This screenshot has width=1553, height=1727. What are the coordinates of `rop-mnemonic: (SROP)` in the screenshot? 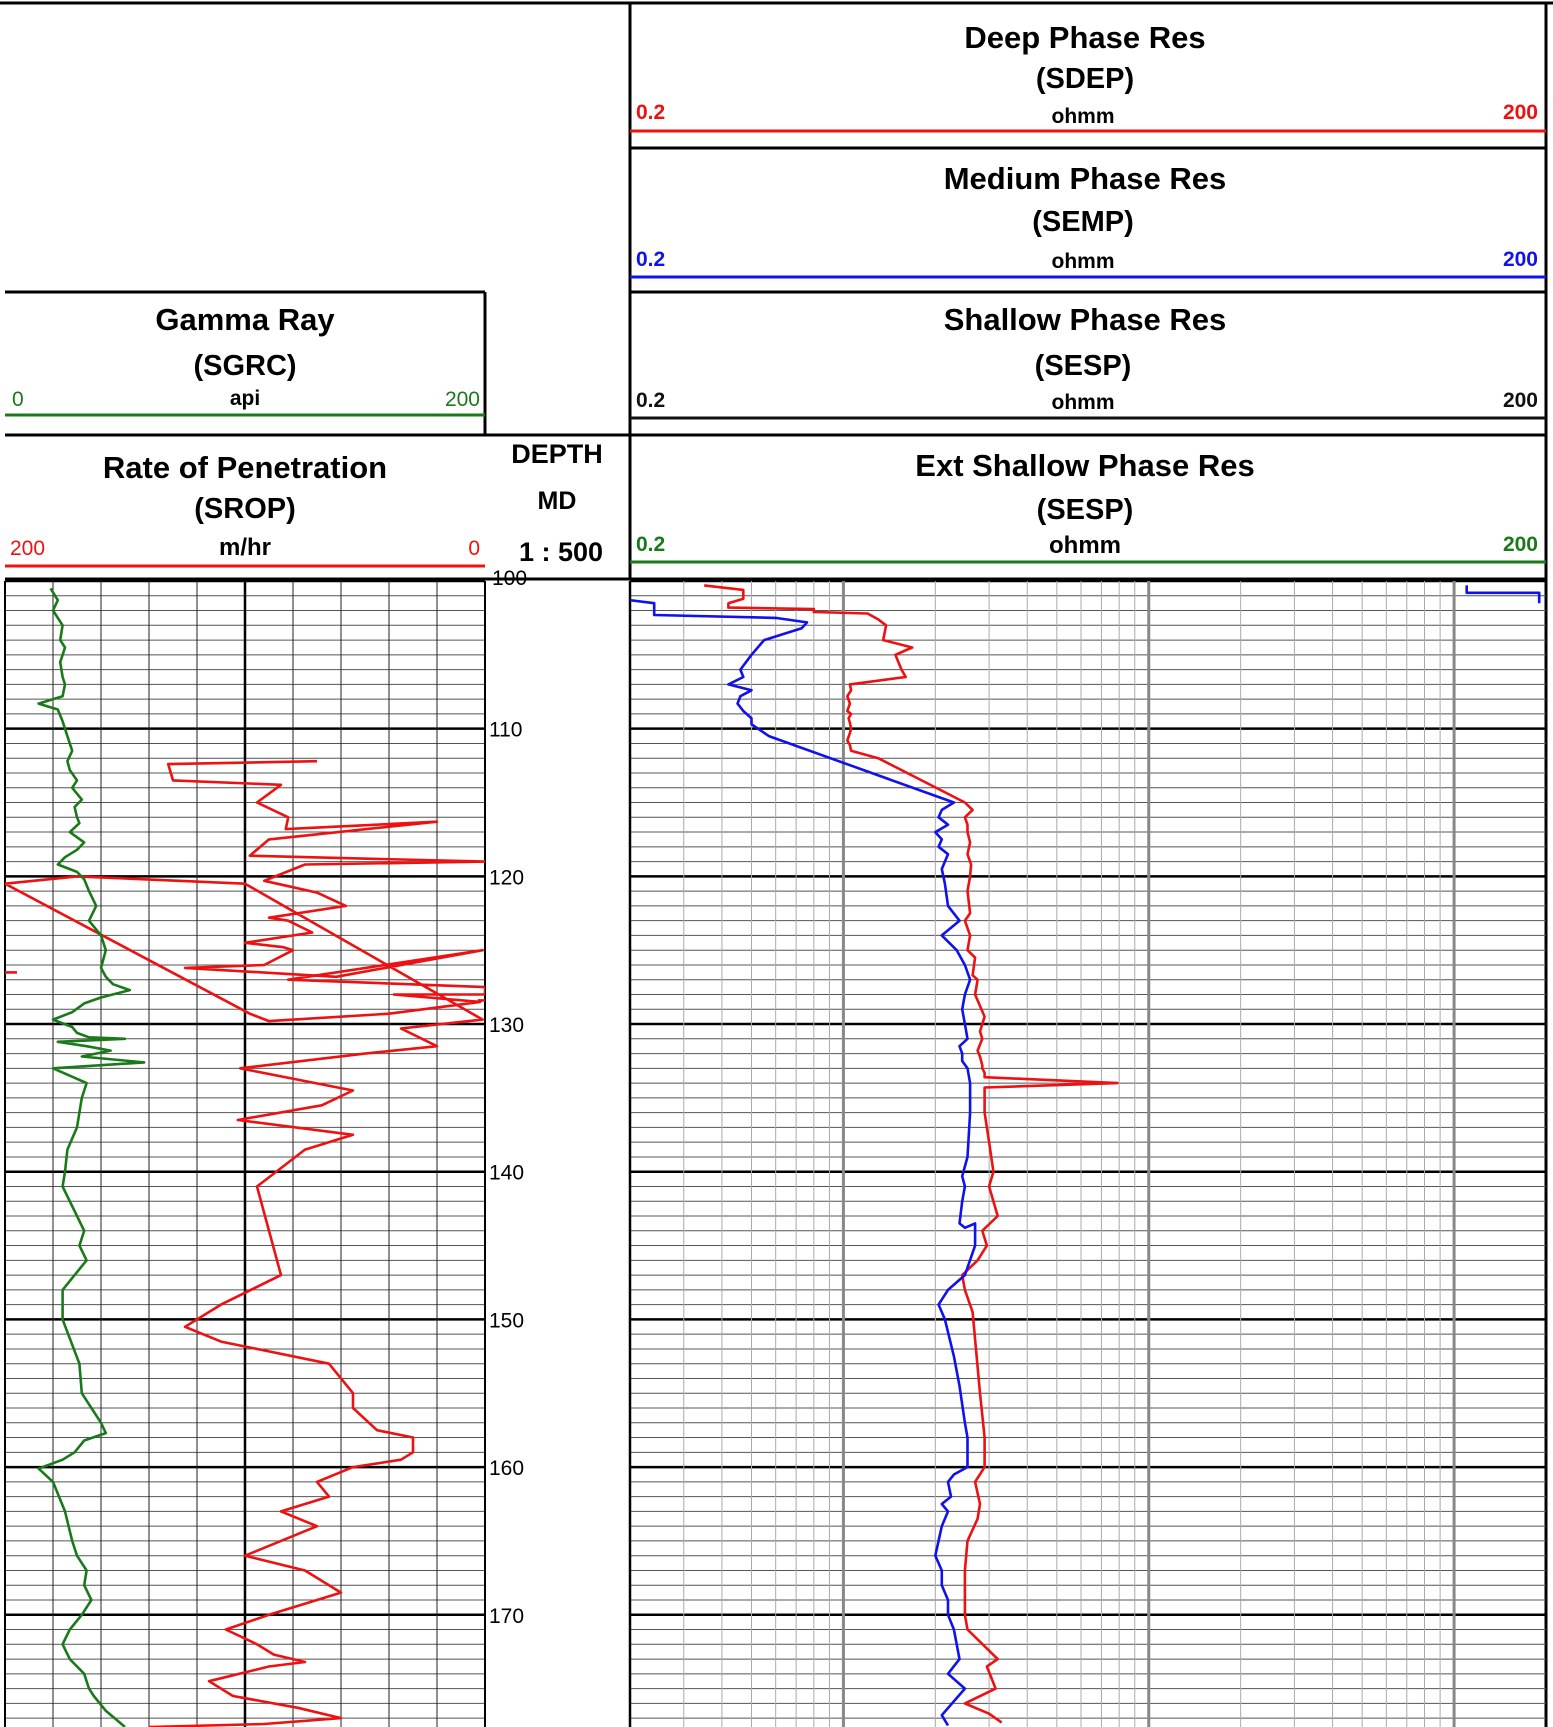 It's located at (245, 509).